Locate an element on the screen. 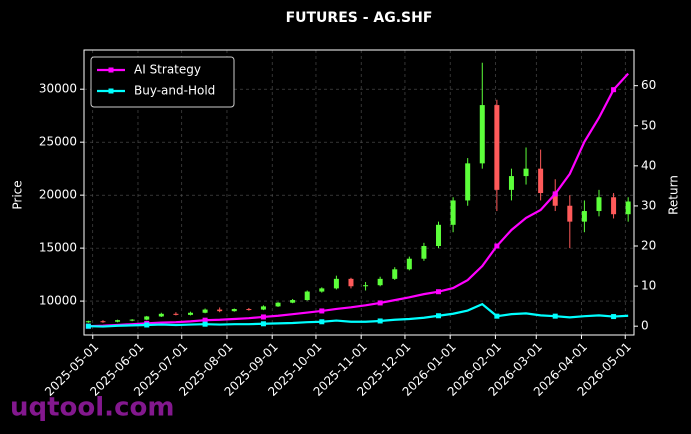 This screenshot has width=691, height=434. y2-tick-label: 20 is located at coordinates (648, 246).